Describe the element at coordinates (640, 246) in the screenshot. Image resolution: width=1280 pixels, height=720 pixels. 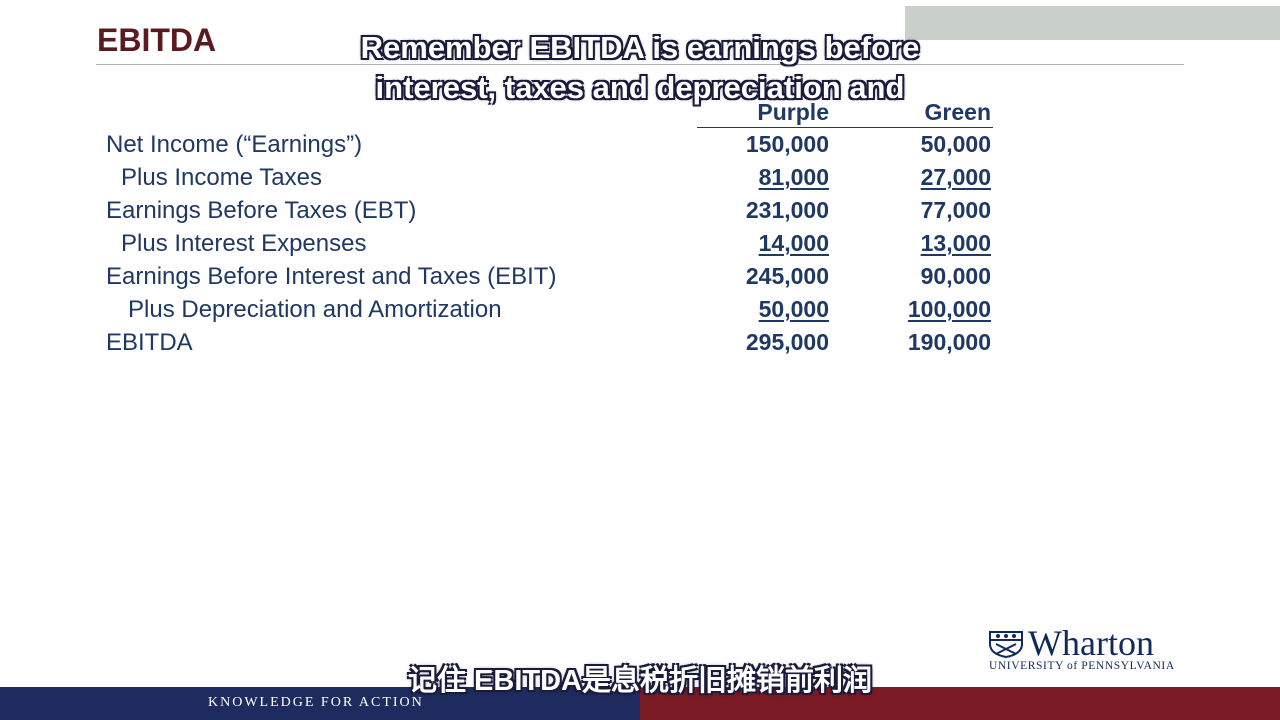
I see `table-row: Plus Interest Expenses 14,000 13,000` at that location.